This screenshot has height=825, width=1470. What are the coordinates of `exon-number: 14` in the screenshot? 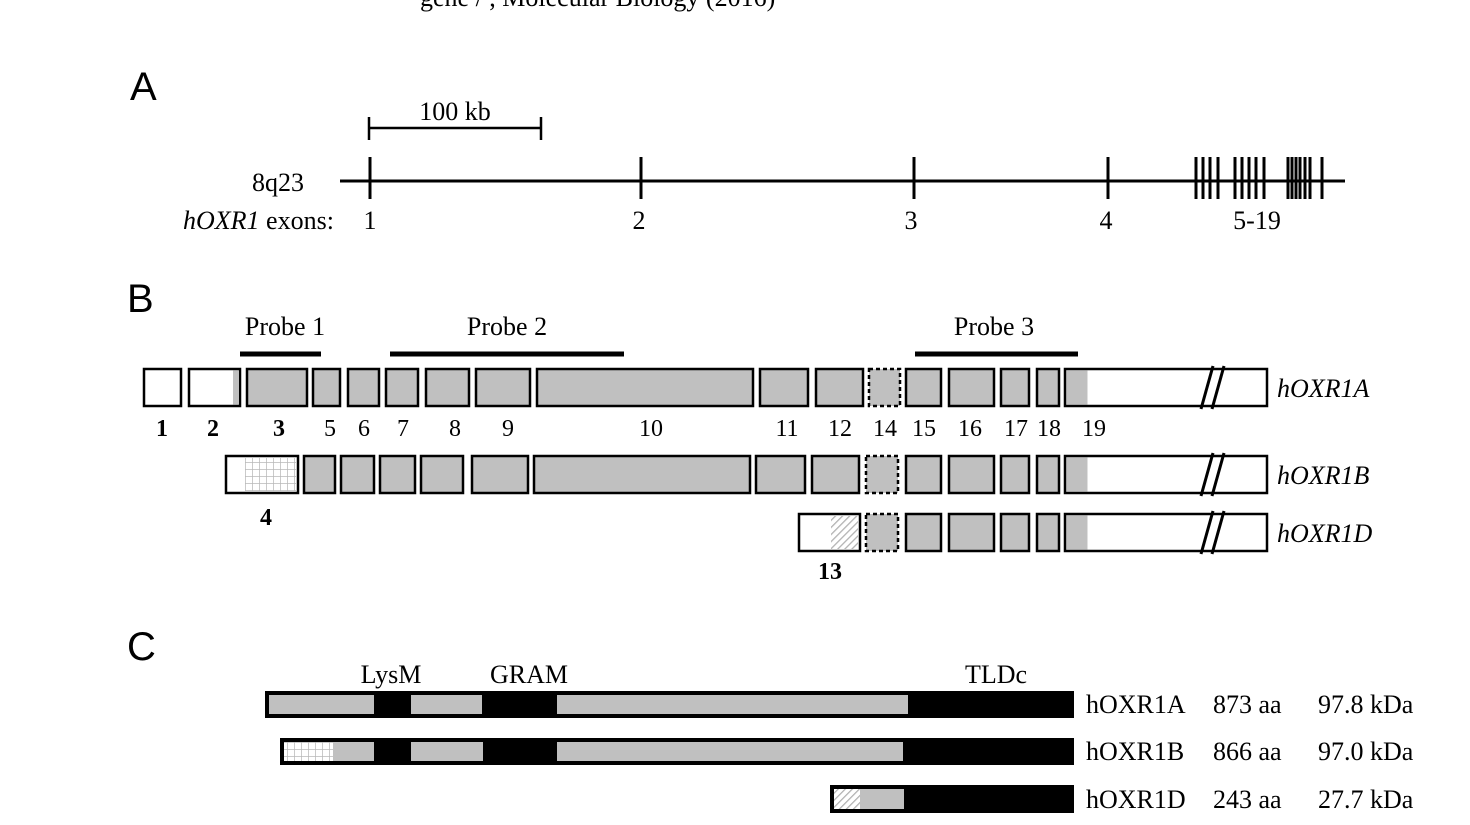 It's located at (885, 429).